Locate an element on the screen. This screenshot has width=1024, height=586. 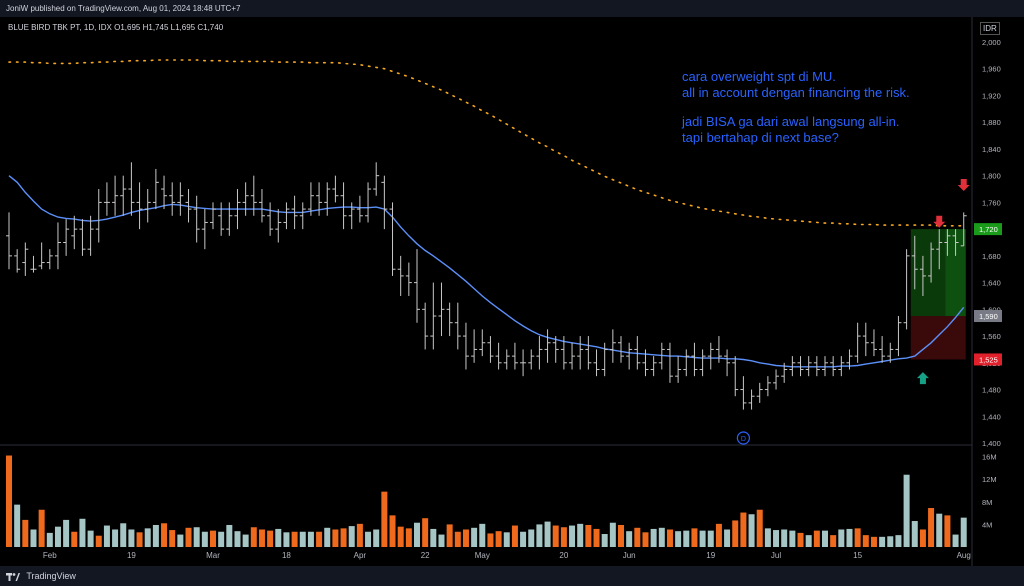
price-tag is located at coordinates (988, 316).